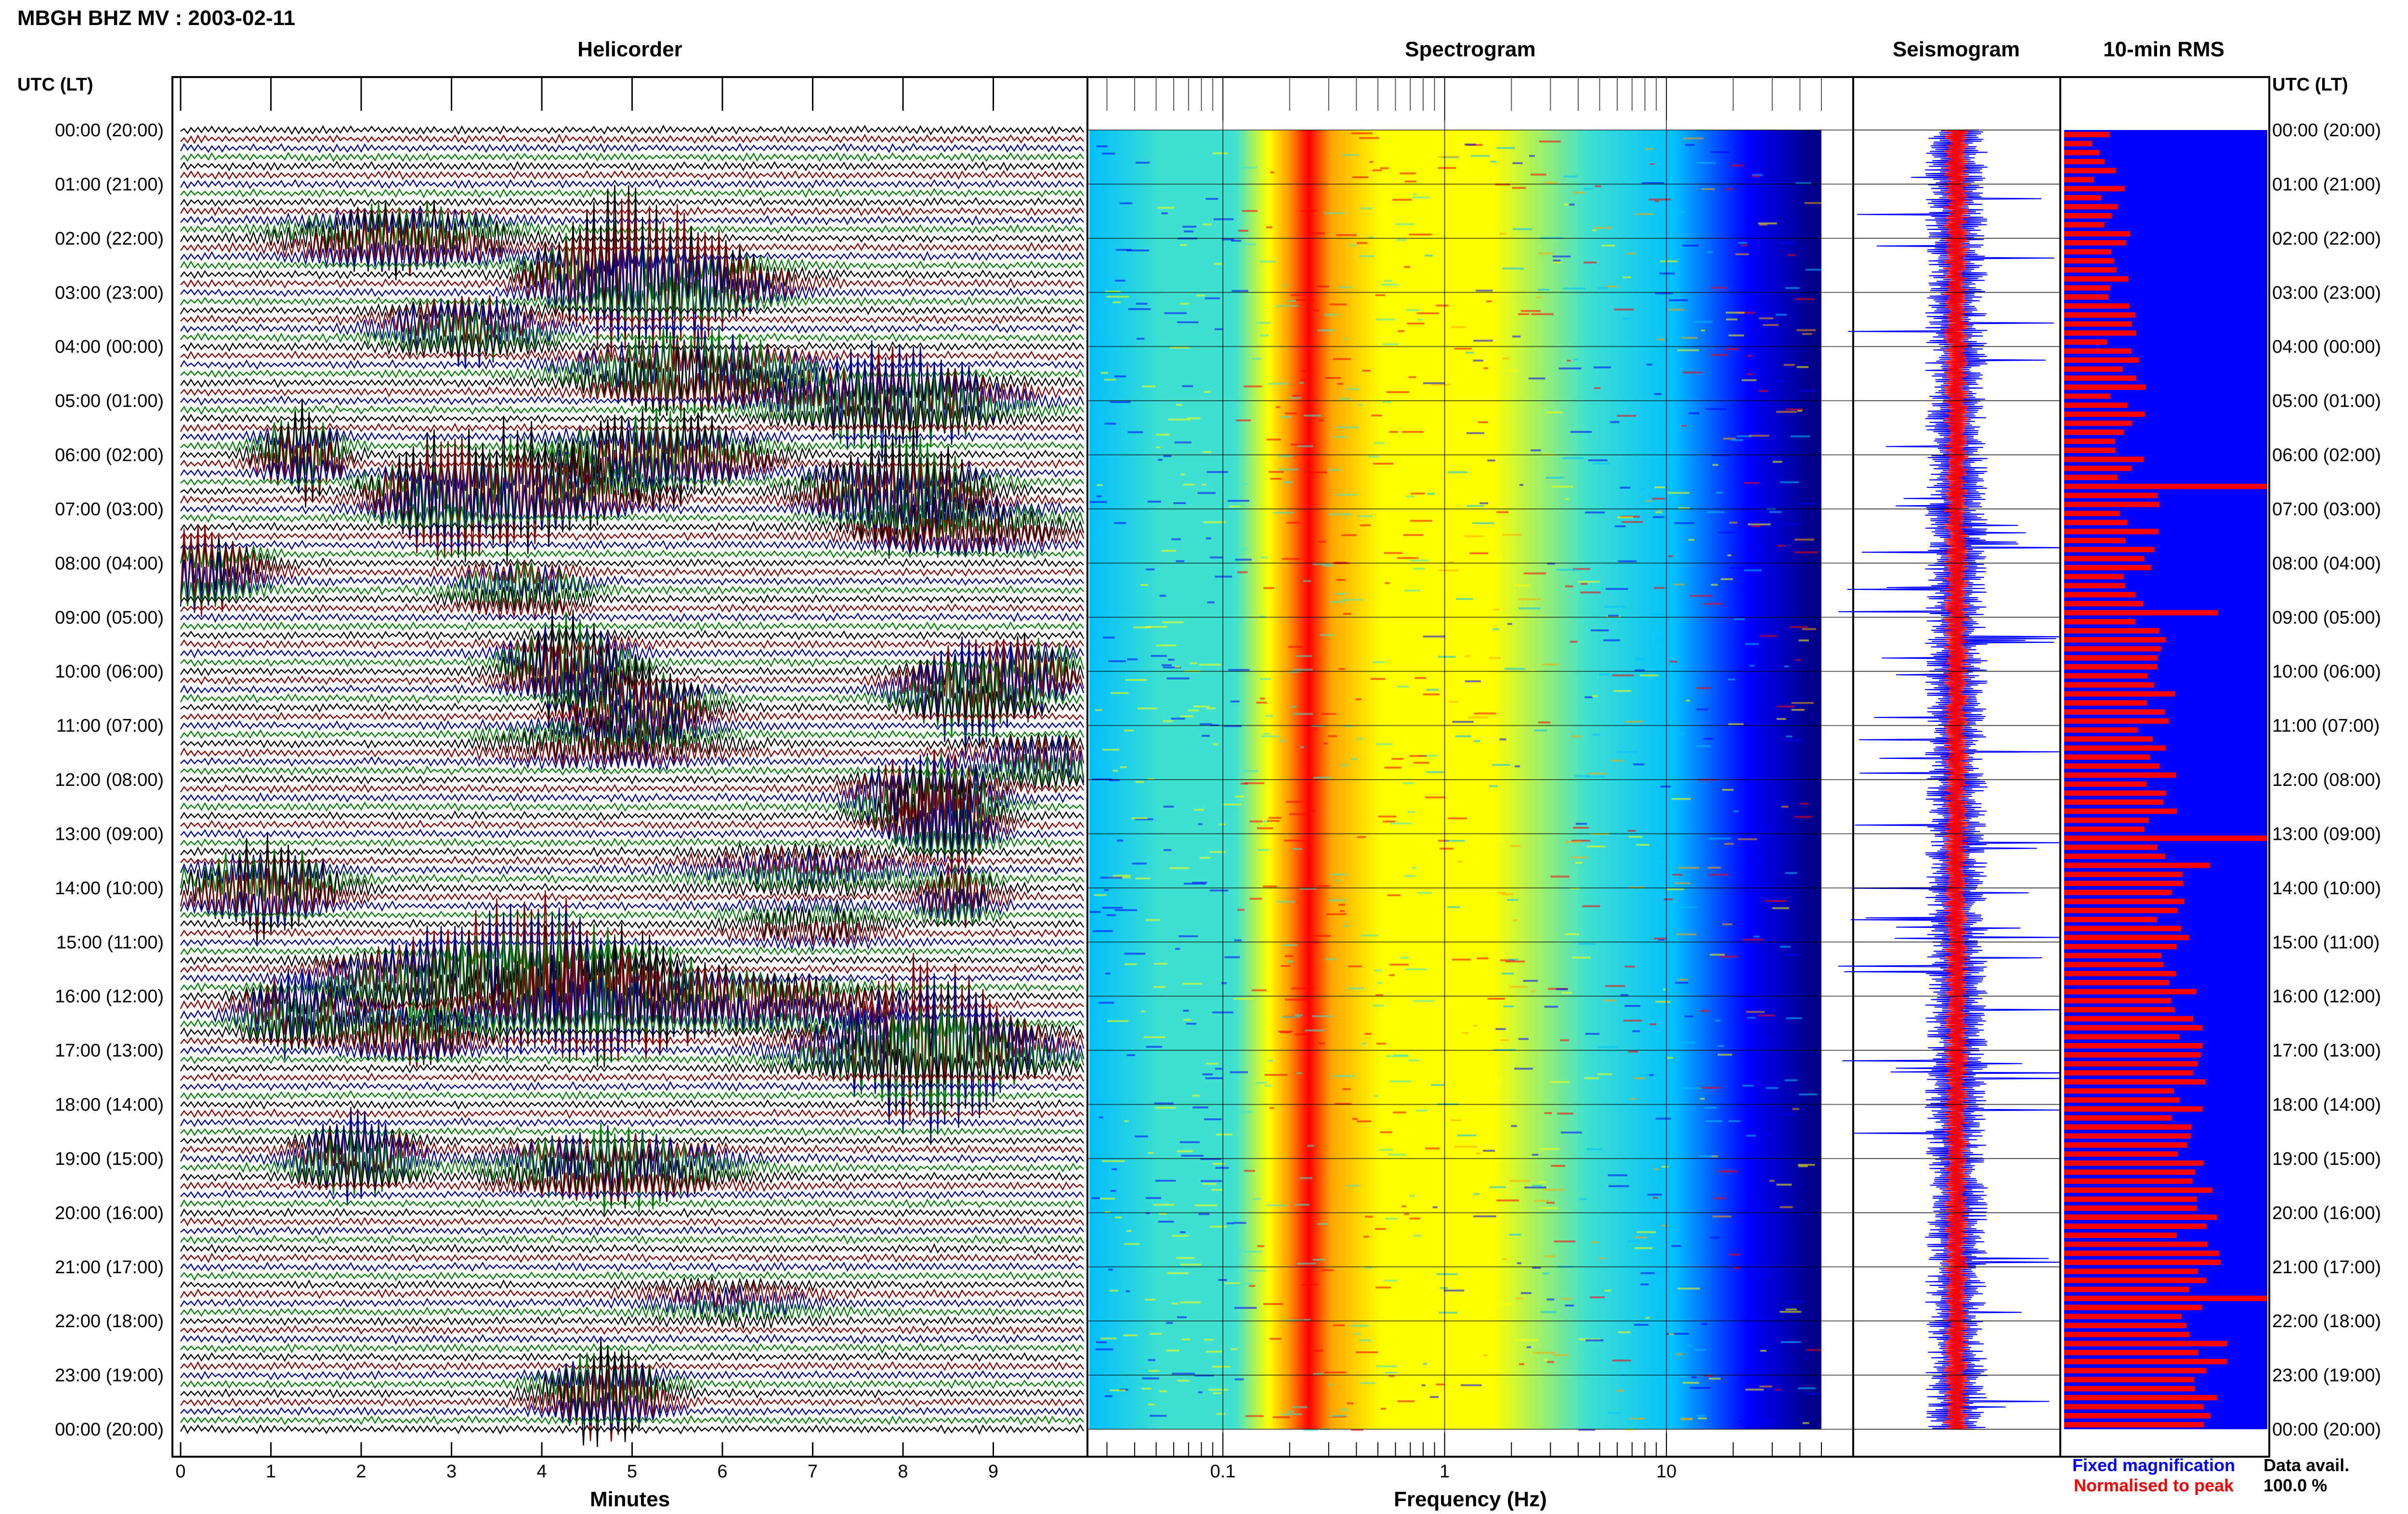 This screenshot has height=1514, width=2408. I want to click on hour-label: 18:00 (14:00), so click(2326, 1105).